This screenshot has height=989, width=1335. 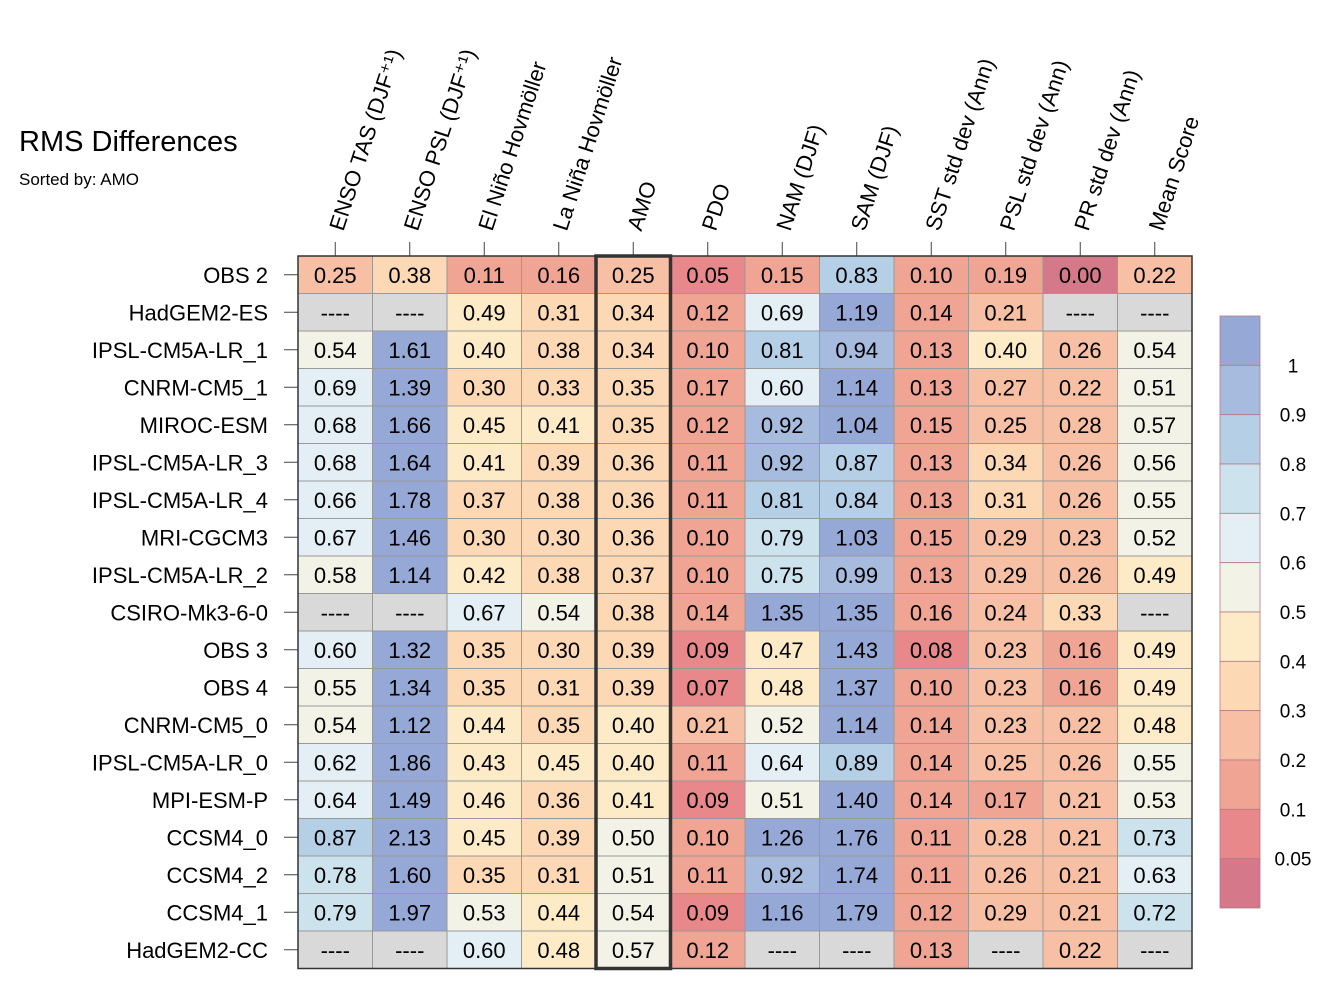 I want to click on cell-value: 0.45, so click(x=484, y=837).